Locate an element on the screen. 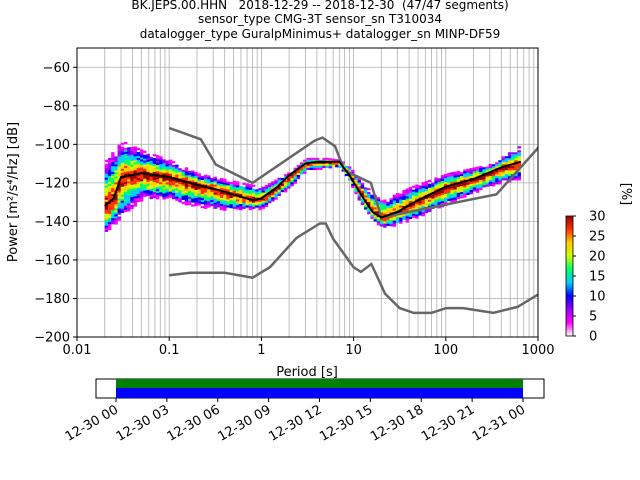 This screenshot has width=640, height=480. time-coverage-green is located at coordinates (319, 383).